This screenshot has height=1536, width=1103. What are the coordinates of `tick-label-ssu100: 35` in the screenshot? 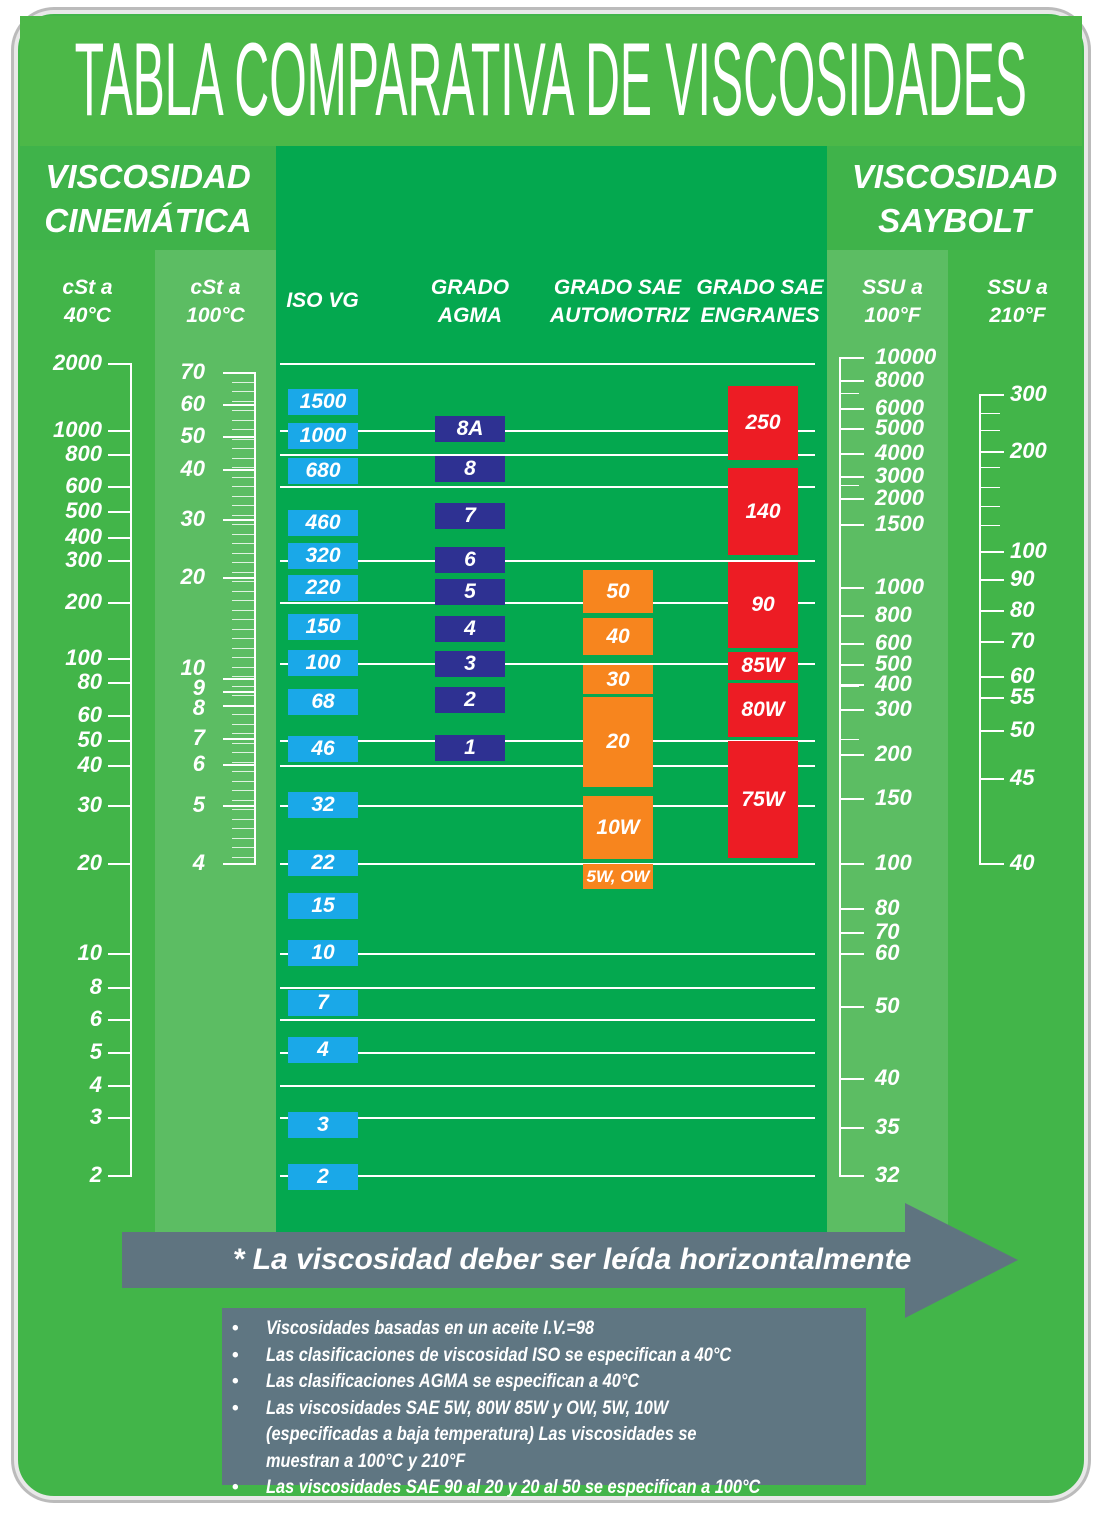 It's located at (887, 1126).